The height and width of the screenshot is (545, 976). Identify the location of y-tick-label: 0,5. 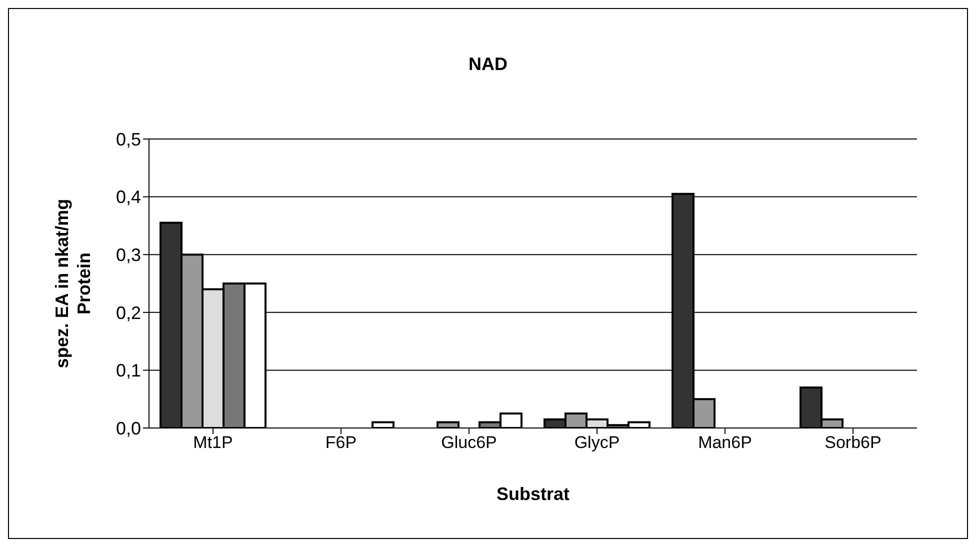
(128, 139).